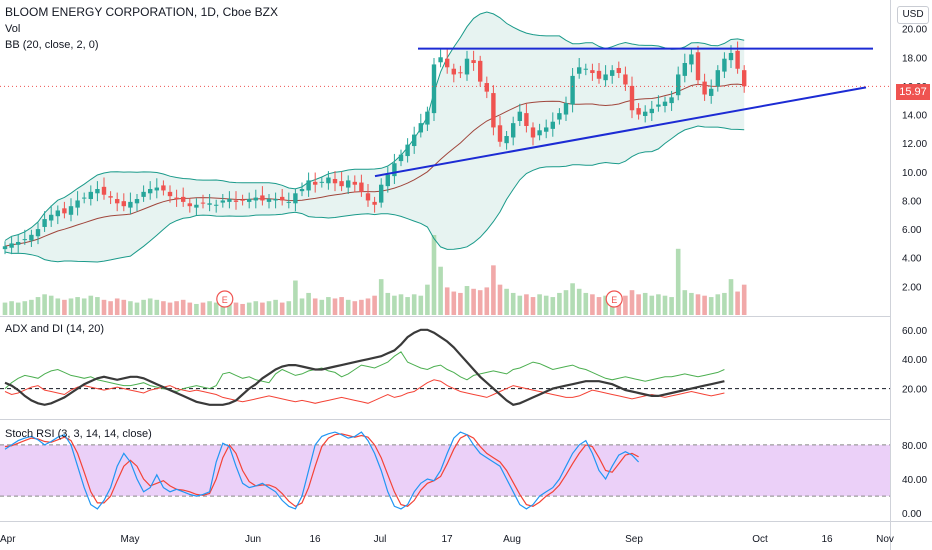  Describe the element at coordinates (913, 92) in the screenshot. I see `last-price-badge: 15.97` at that location.